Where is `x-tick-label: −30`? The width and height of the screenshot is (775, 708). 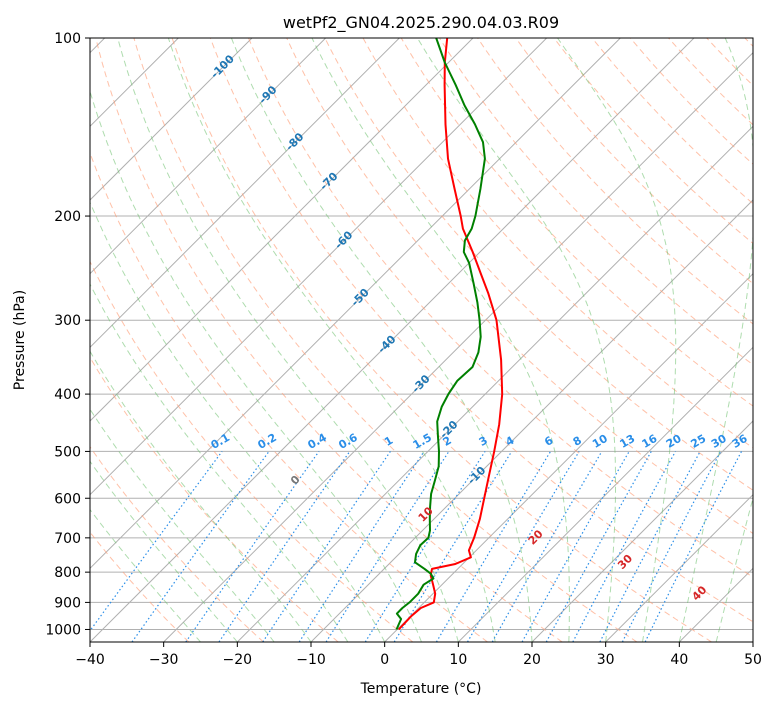
x-tick-label: −30 is located at coordinates (164, 660).